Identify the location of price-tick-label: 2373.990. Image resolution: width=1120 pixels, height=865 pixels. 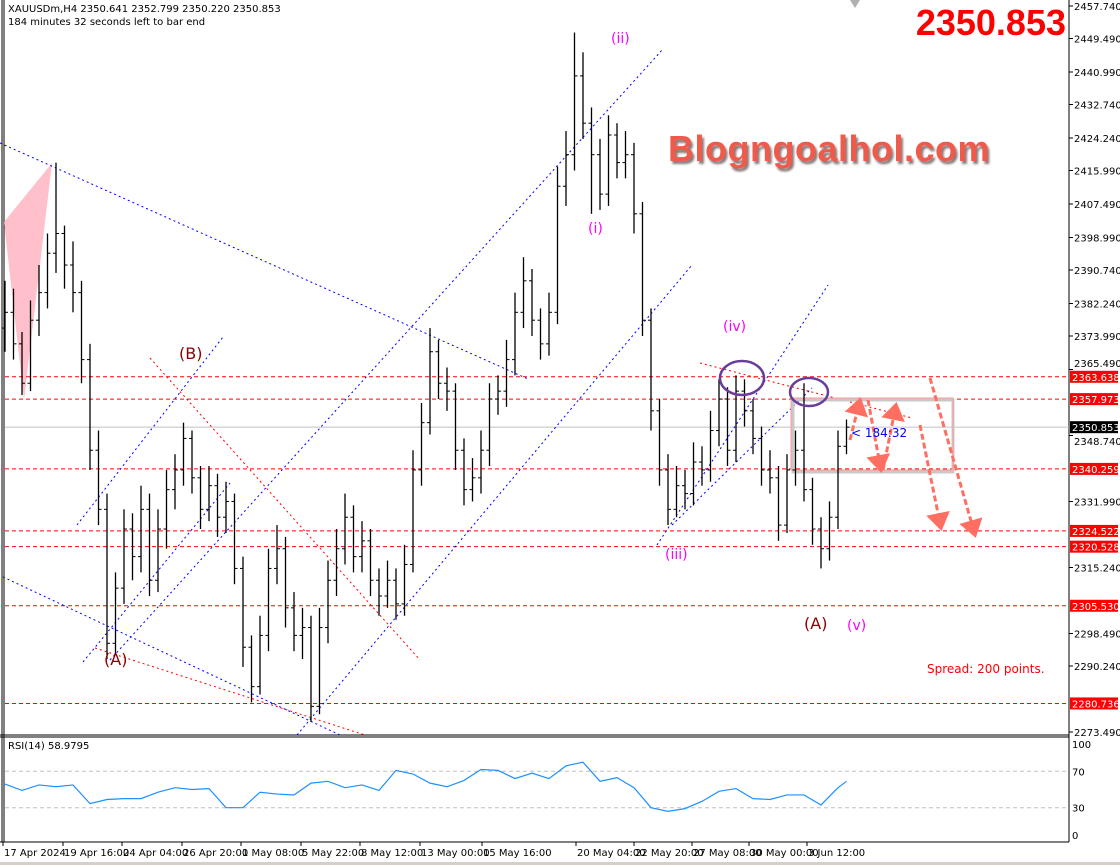
(1097, 337).